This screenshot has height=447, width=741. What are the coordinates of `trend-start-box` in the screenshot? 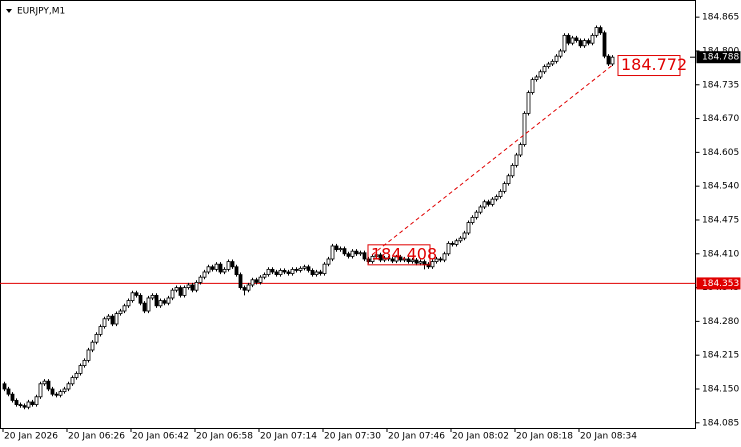 It's located at (399, 255).